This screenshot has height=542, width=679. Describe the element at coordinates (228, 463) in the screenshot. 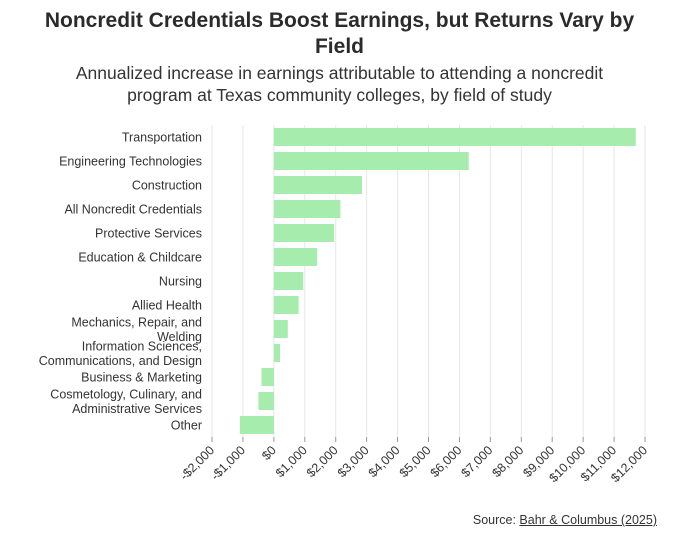

I see `x-tick-label-1: -$1,000` at that location.